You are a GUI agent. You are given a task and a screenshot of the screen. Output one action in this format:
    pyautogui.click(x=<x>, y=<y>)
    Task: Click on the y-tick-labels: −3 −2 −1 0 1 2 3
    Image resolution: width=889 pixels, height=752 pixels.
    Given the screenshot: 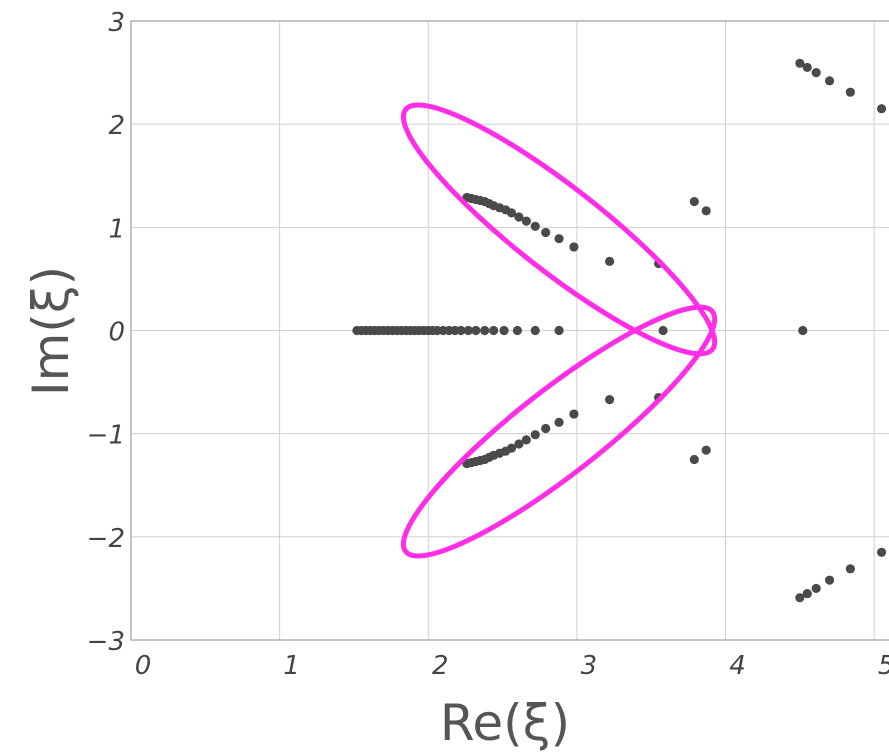 What is the action you would take?
    pyautogui.click(x=106, y=332)
    